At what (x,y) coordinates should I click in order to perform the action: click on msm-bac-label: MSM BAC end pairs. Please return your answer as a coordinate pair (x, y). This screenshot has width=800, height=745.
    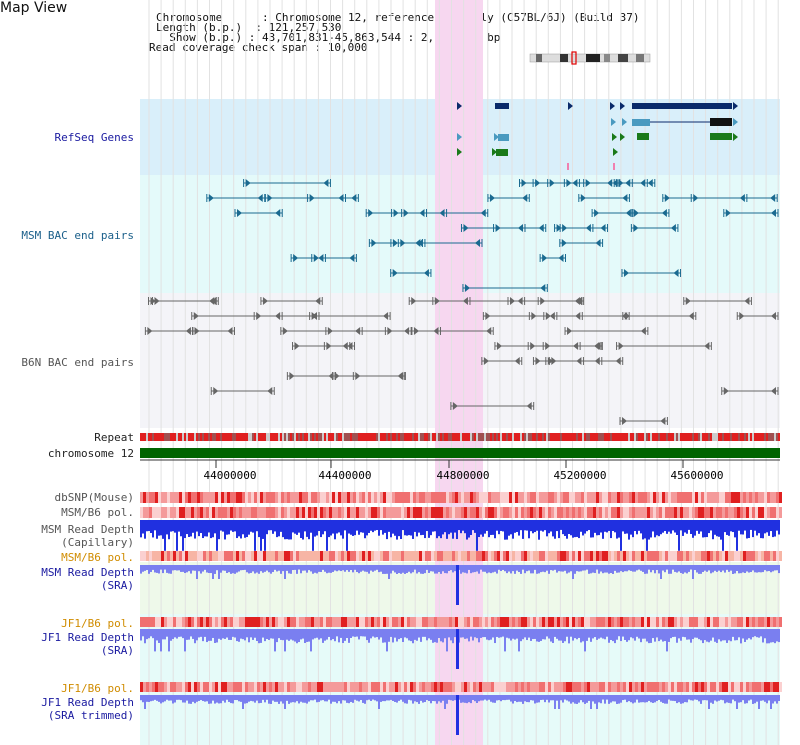
    Looking at the image, I should click on (77, 235).